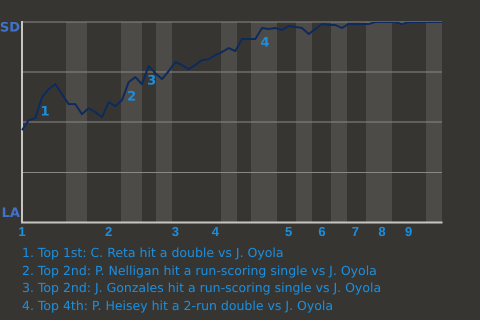 This screenshot has width=480, height=320. I want to click on x-tick-label: 8, so click(382, 231).